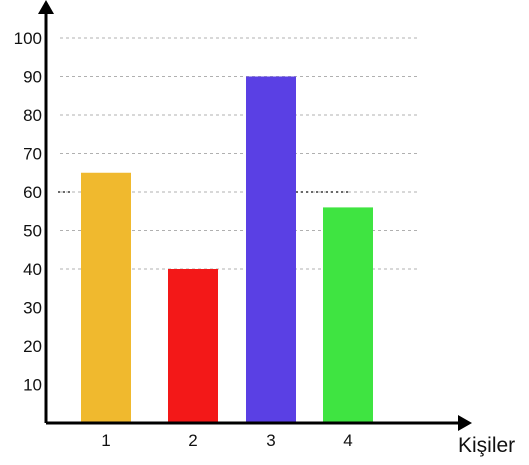 Image resolution: width=529 pixels, height=465 pixels. What do you see at coordinates (32, 231) in the screenshot?
I see `y-tick-label-50: 50` at bounding box center [32, 231].